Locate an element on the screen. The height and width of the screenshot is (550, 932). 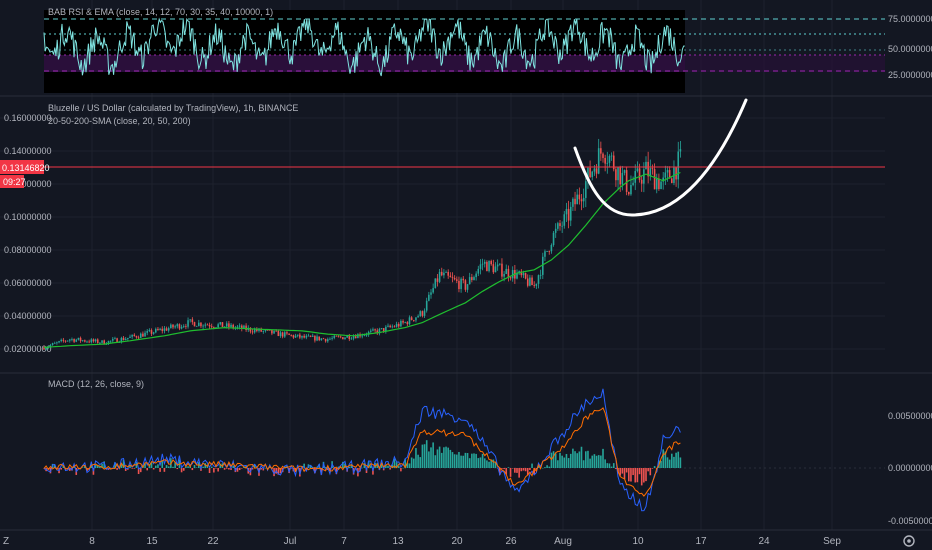
time-tick-label: 7 is located at coordinates (344, 541).